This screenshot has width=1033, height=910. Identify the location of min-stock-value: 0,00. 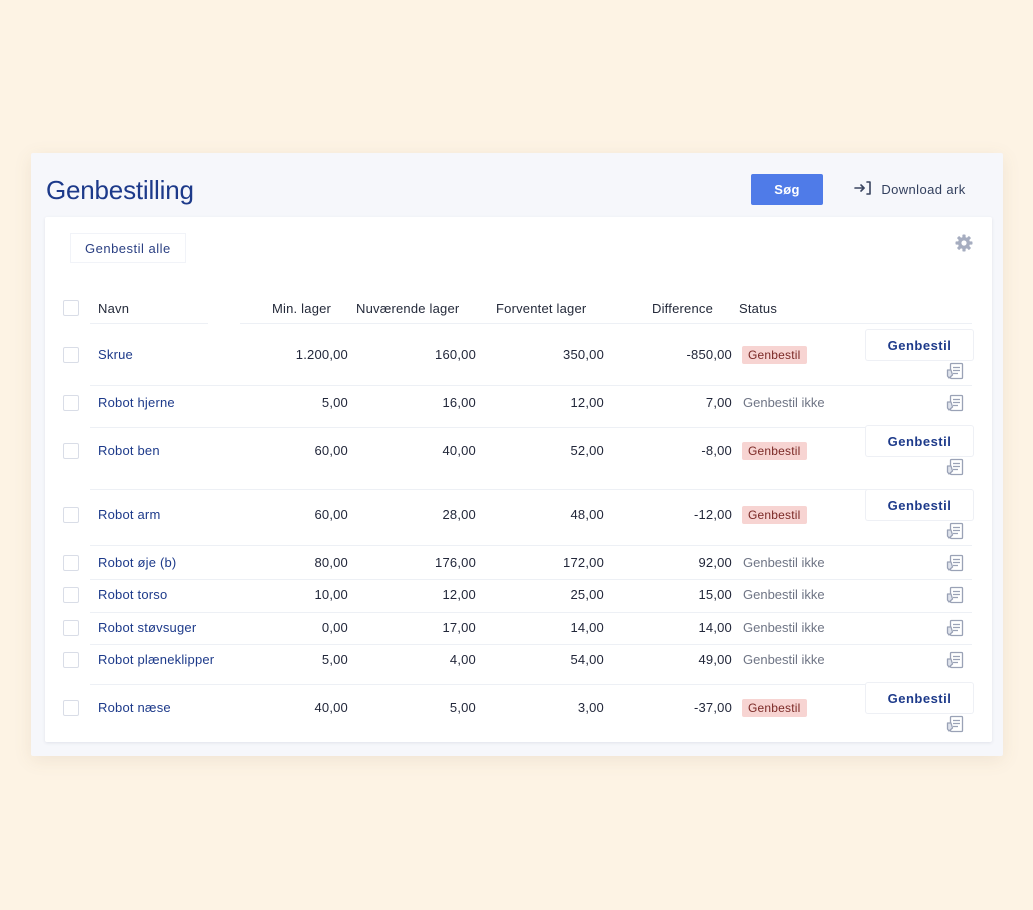
(334, 627).